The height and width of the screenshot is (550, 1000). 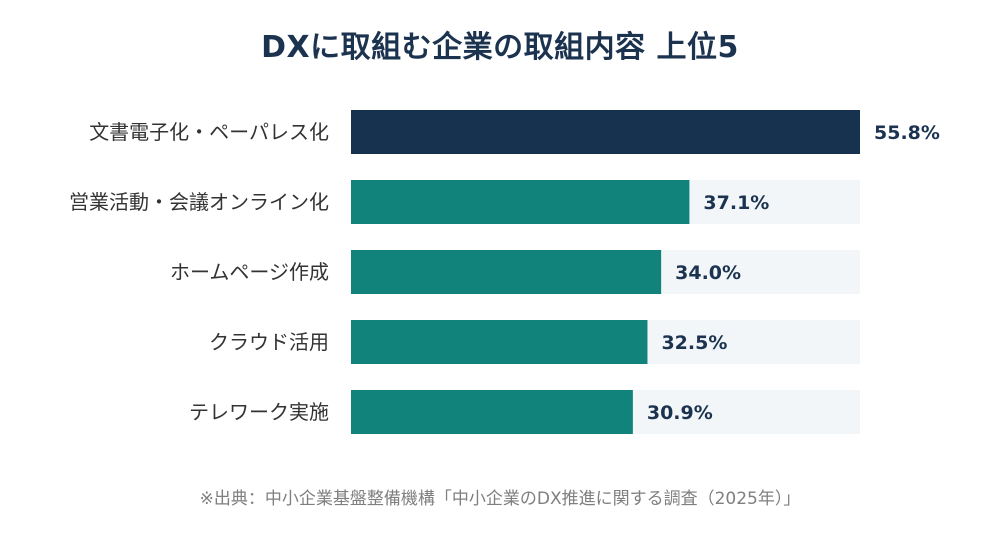 I want to click on value-label-1: 55.8%, so click(x=907, y=133).